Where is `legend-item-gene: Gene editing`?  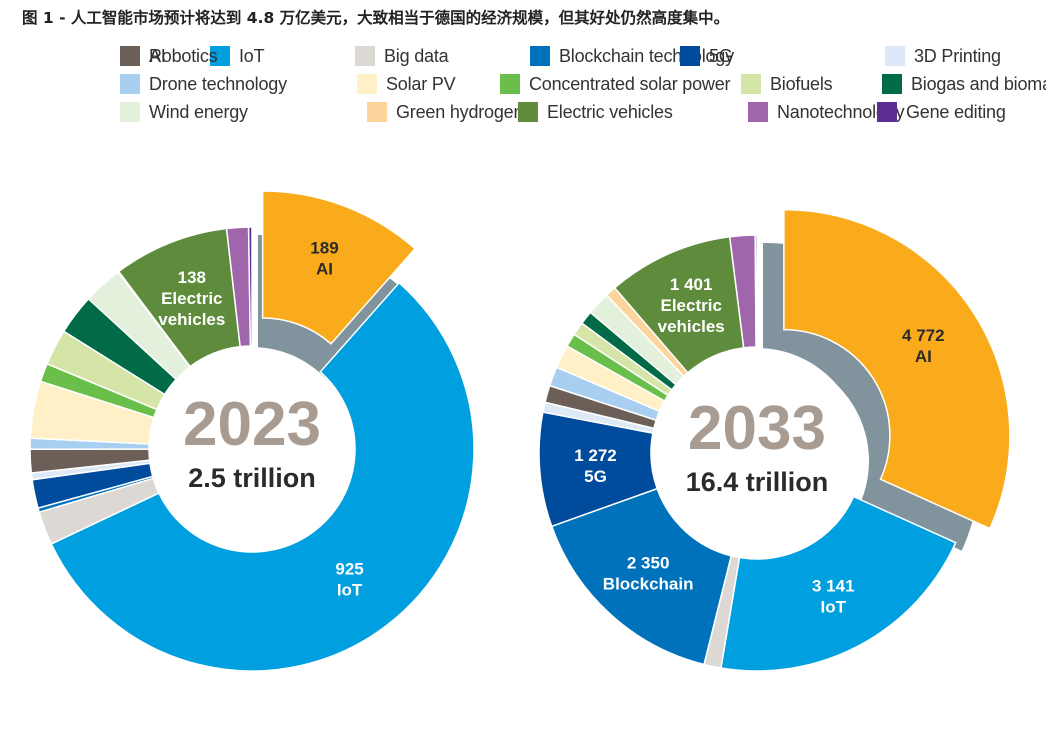 legend-item-gene: Gene editing is located at coordinates (941, 112).